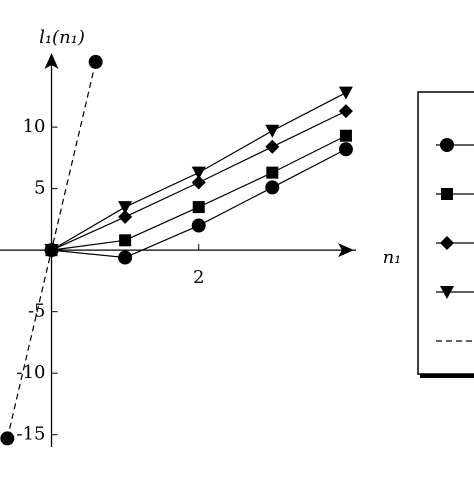 Image resolution: width=474 pixels, height=478 pixels. What do you see at coordinates (392, 257) in the screenshot?
I see `x-axis-label: n₁` at bounding box center [392, 257].